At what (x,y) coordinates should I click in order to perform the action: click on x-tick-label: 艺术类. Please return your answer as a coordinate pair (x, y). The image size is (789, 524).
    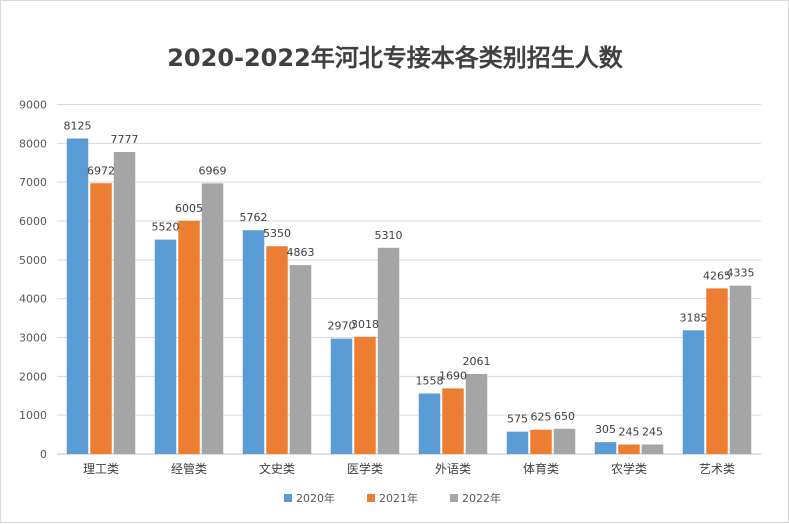
    Looking at the image, I should click on (717, 469).